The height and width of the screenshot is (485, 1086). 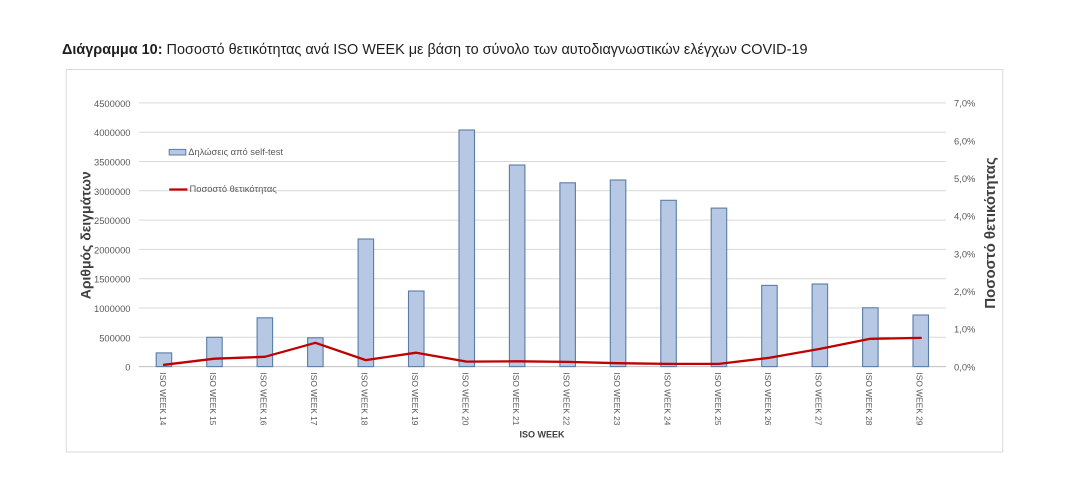 I want to click on svg-text: 3500000, so click(x=112, y=162).